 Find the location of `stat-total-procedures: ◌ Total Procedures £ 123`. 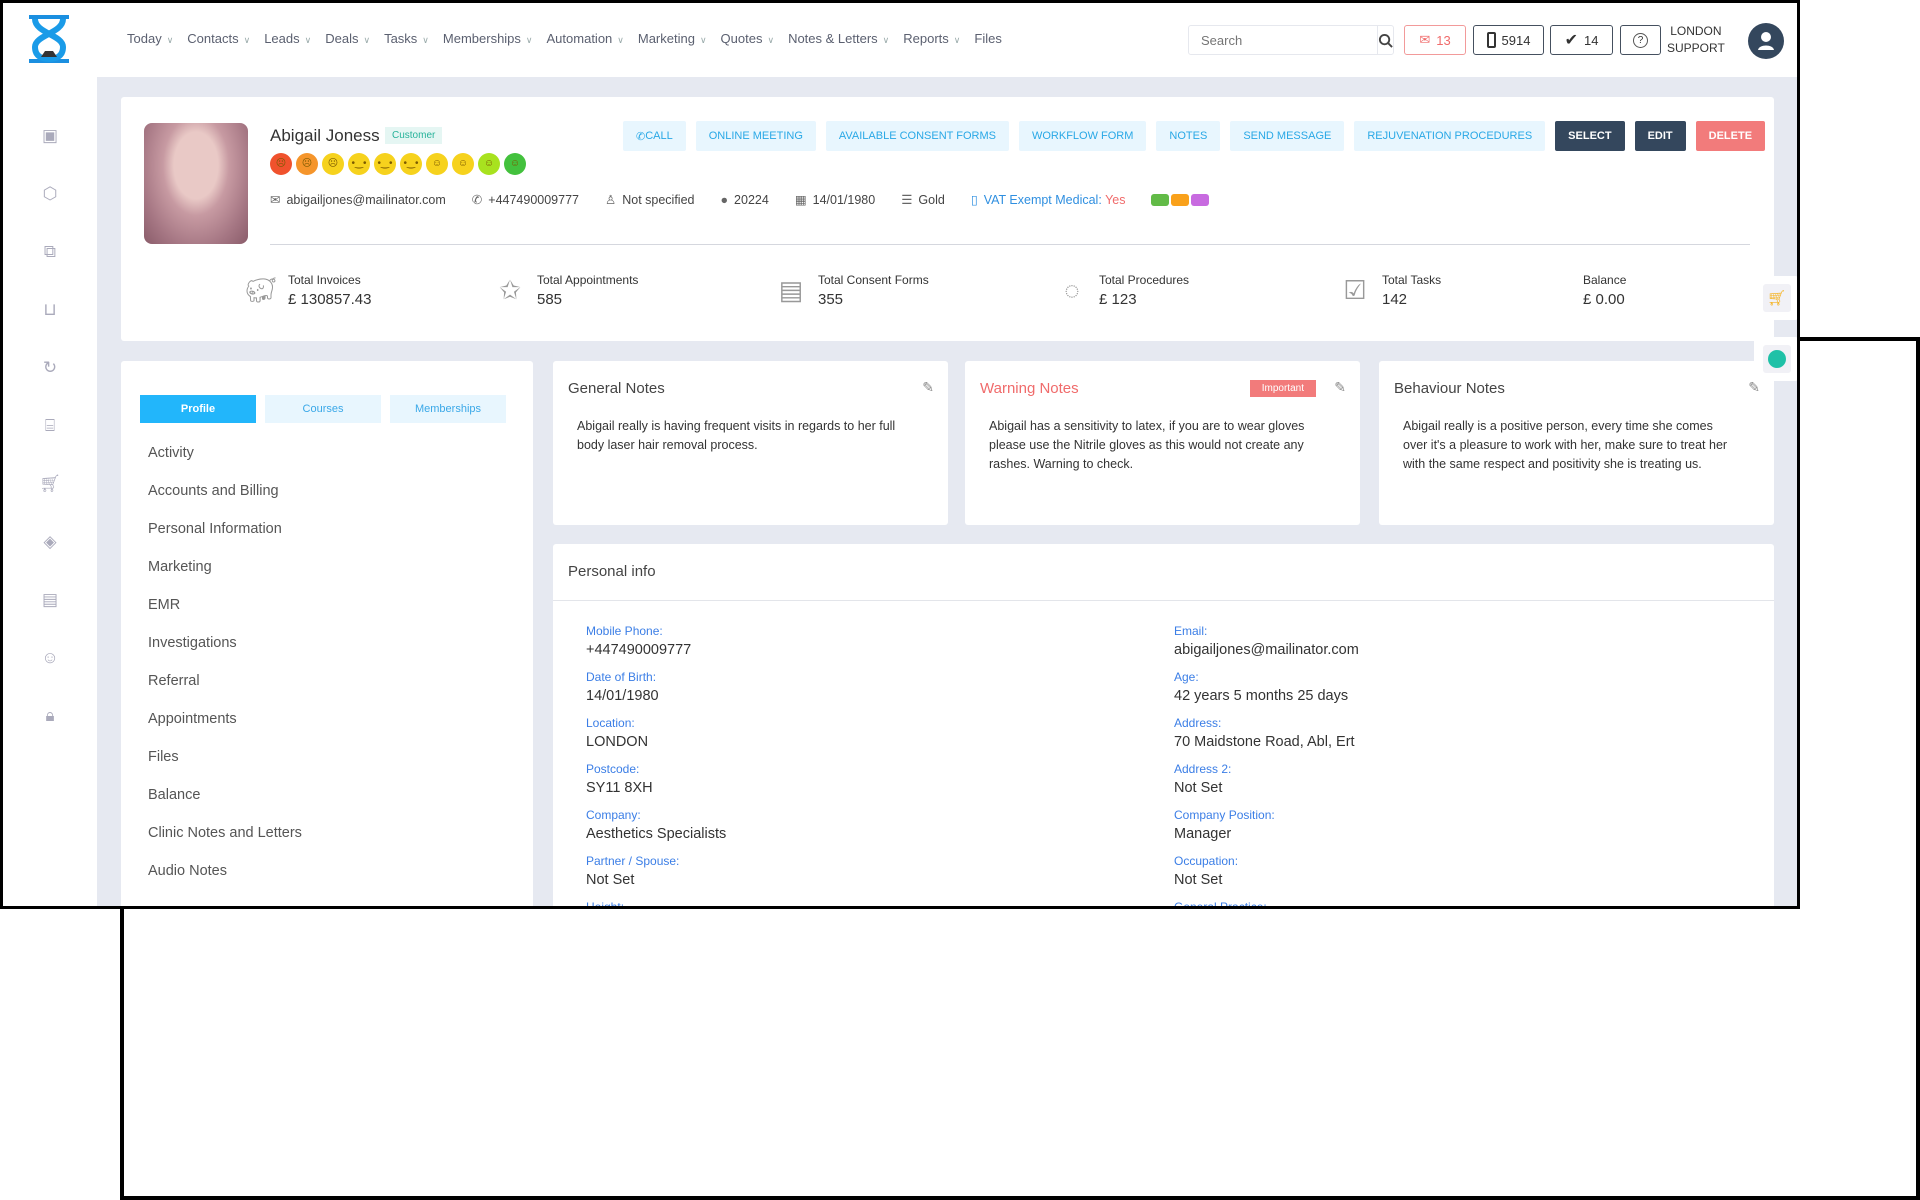

stat-total-procedures: ◌ Total Procedures £ 123 is located at coordinates (1122, 290).